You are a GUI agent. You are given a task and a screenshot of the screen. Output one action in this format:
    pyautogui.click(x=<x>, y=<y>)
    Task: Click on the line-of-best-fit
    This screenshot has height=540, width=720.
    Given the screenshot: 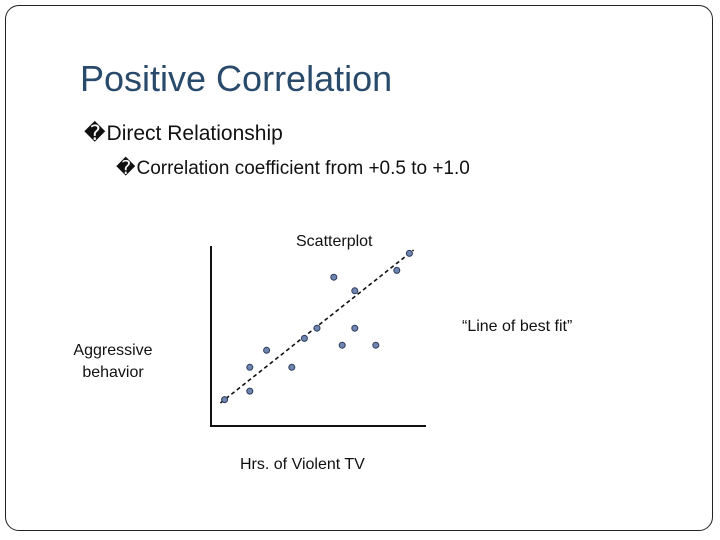 What is the action you would take?
    pyautogui.click(x=317, y=326)
    